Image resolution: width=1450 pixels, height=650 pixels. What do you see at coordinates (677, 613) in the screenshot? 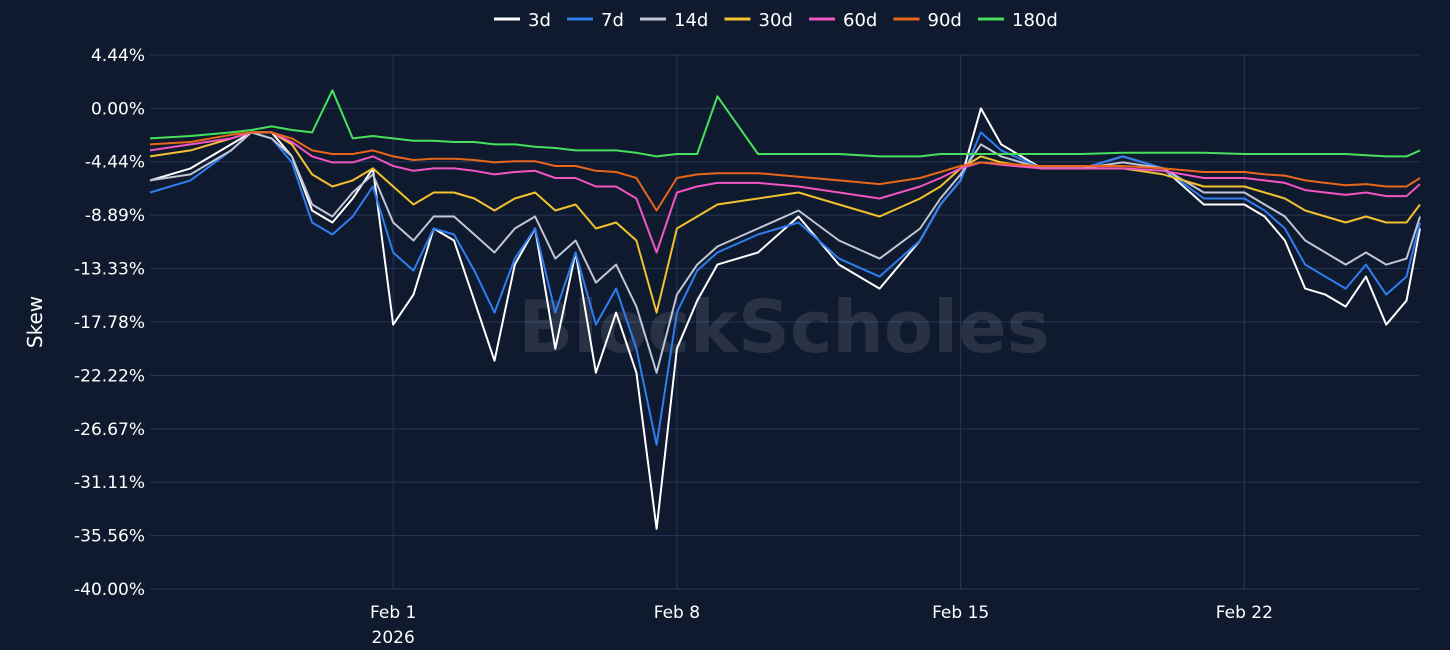
I see `x-tick-label: Feb 8` at bounding box center [677, 613].